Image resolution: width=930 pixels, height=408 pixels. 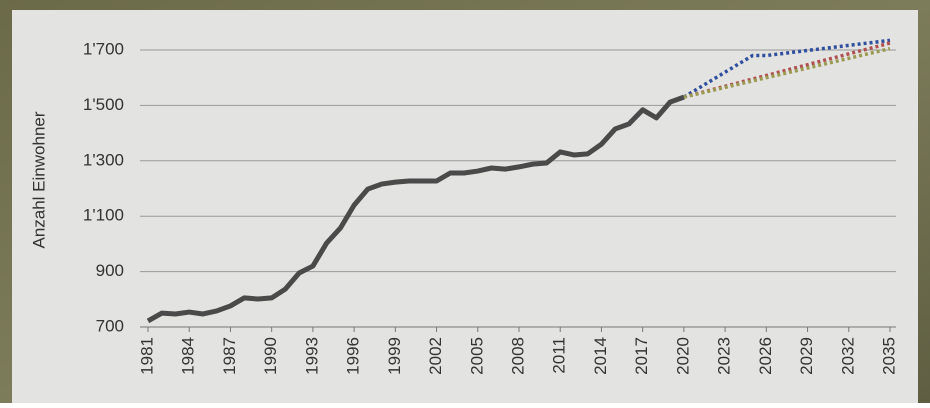 I want to click on x-tick-label: 2032, so click(x=847, y=356).